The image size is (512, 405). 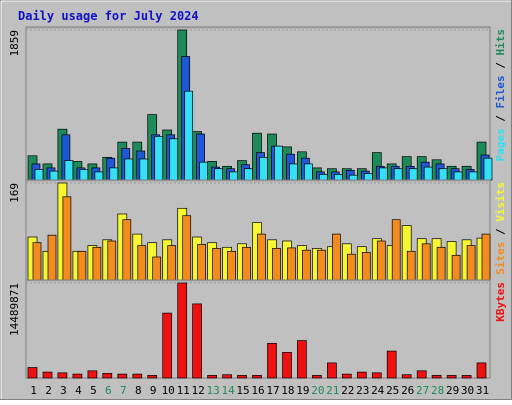 What do you see at coordinates (467, 390) in the screenshot?
I see `x-tick-label-day-30: 30` at bounding box center [467, 390].